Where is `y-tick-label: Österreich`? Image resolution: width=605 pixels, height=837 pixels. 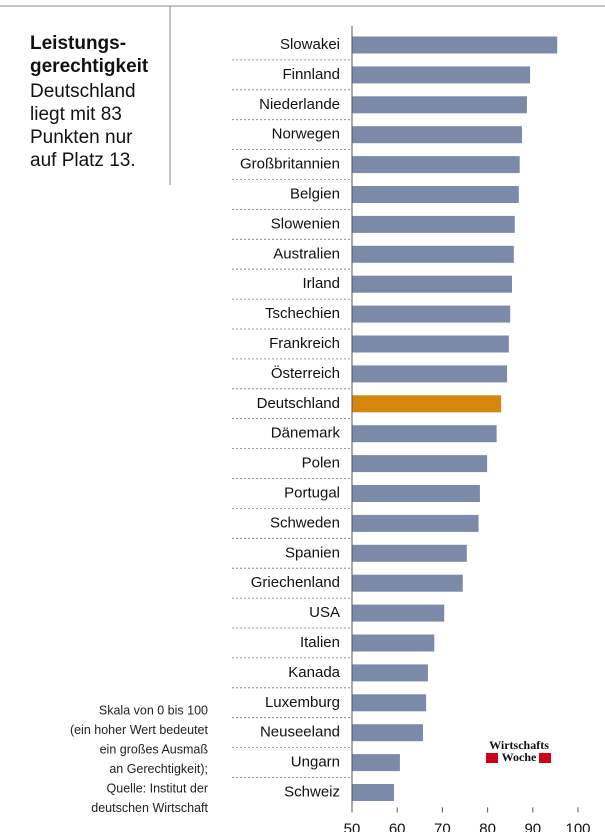 y-tick-label: Österreich is located at coordinates (305, 373).